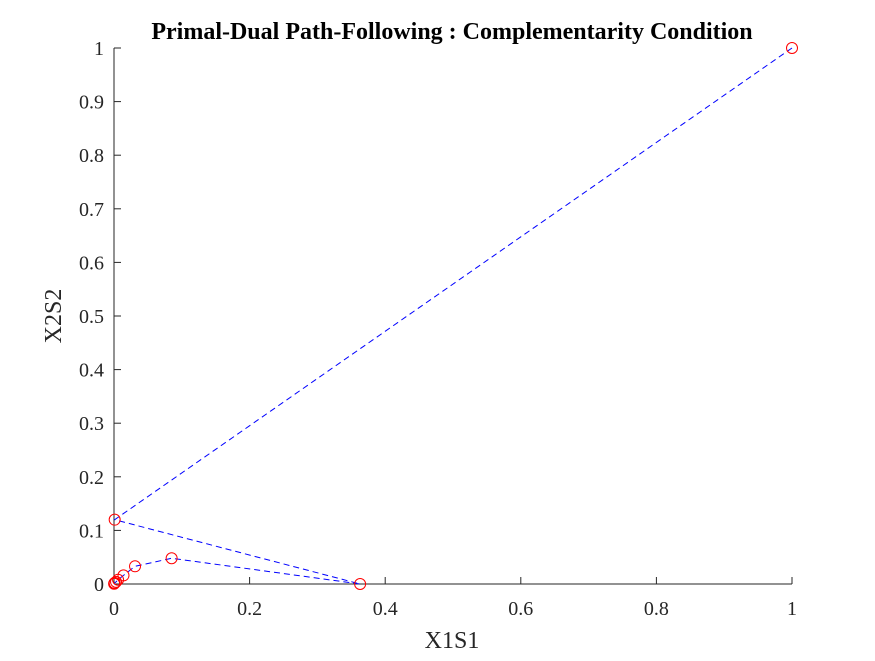 This screenshot has width=875, height=661. Describe the element at coordinates (792, 609) in the screenshot. I see `x-tick-label: 1` at that location.